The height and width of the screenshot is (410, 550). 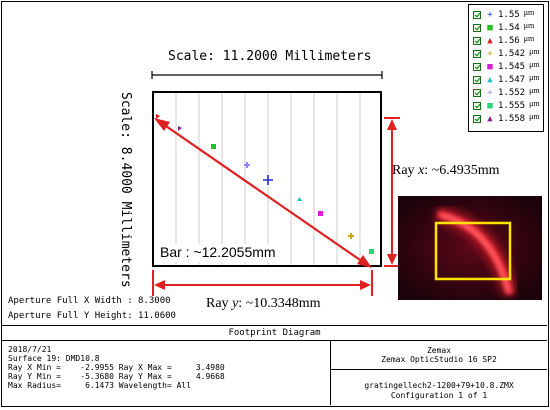 I want to click on ray-x-var: x, so click(x=421, y=170).